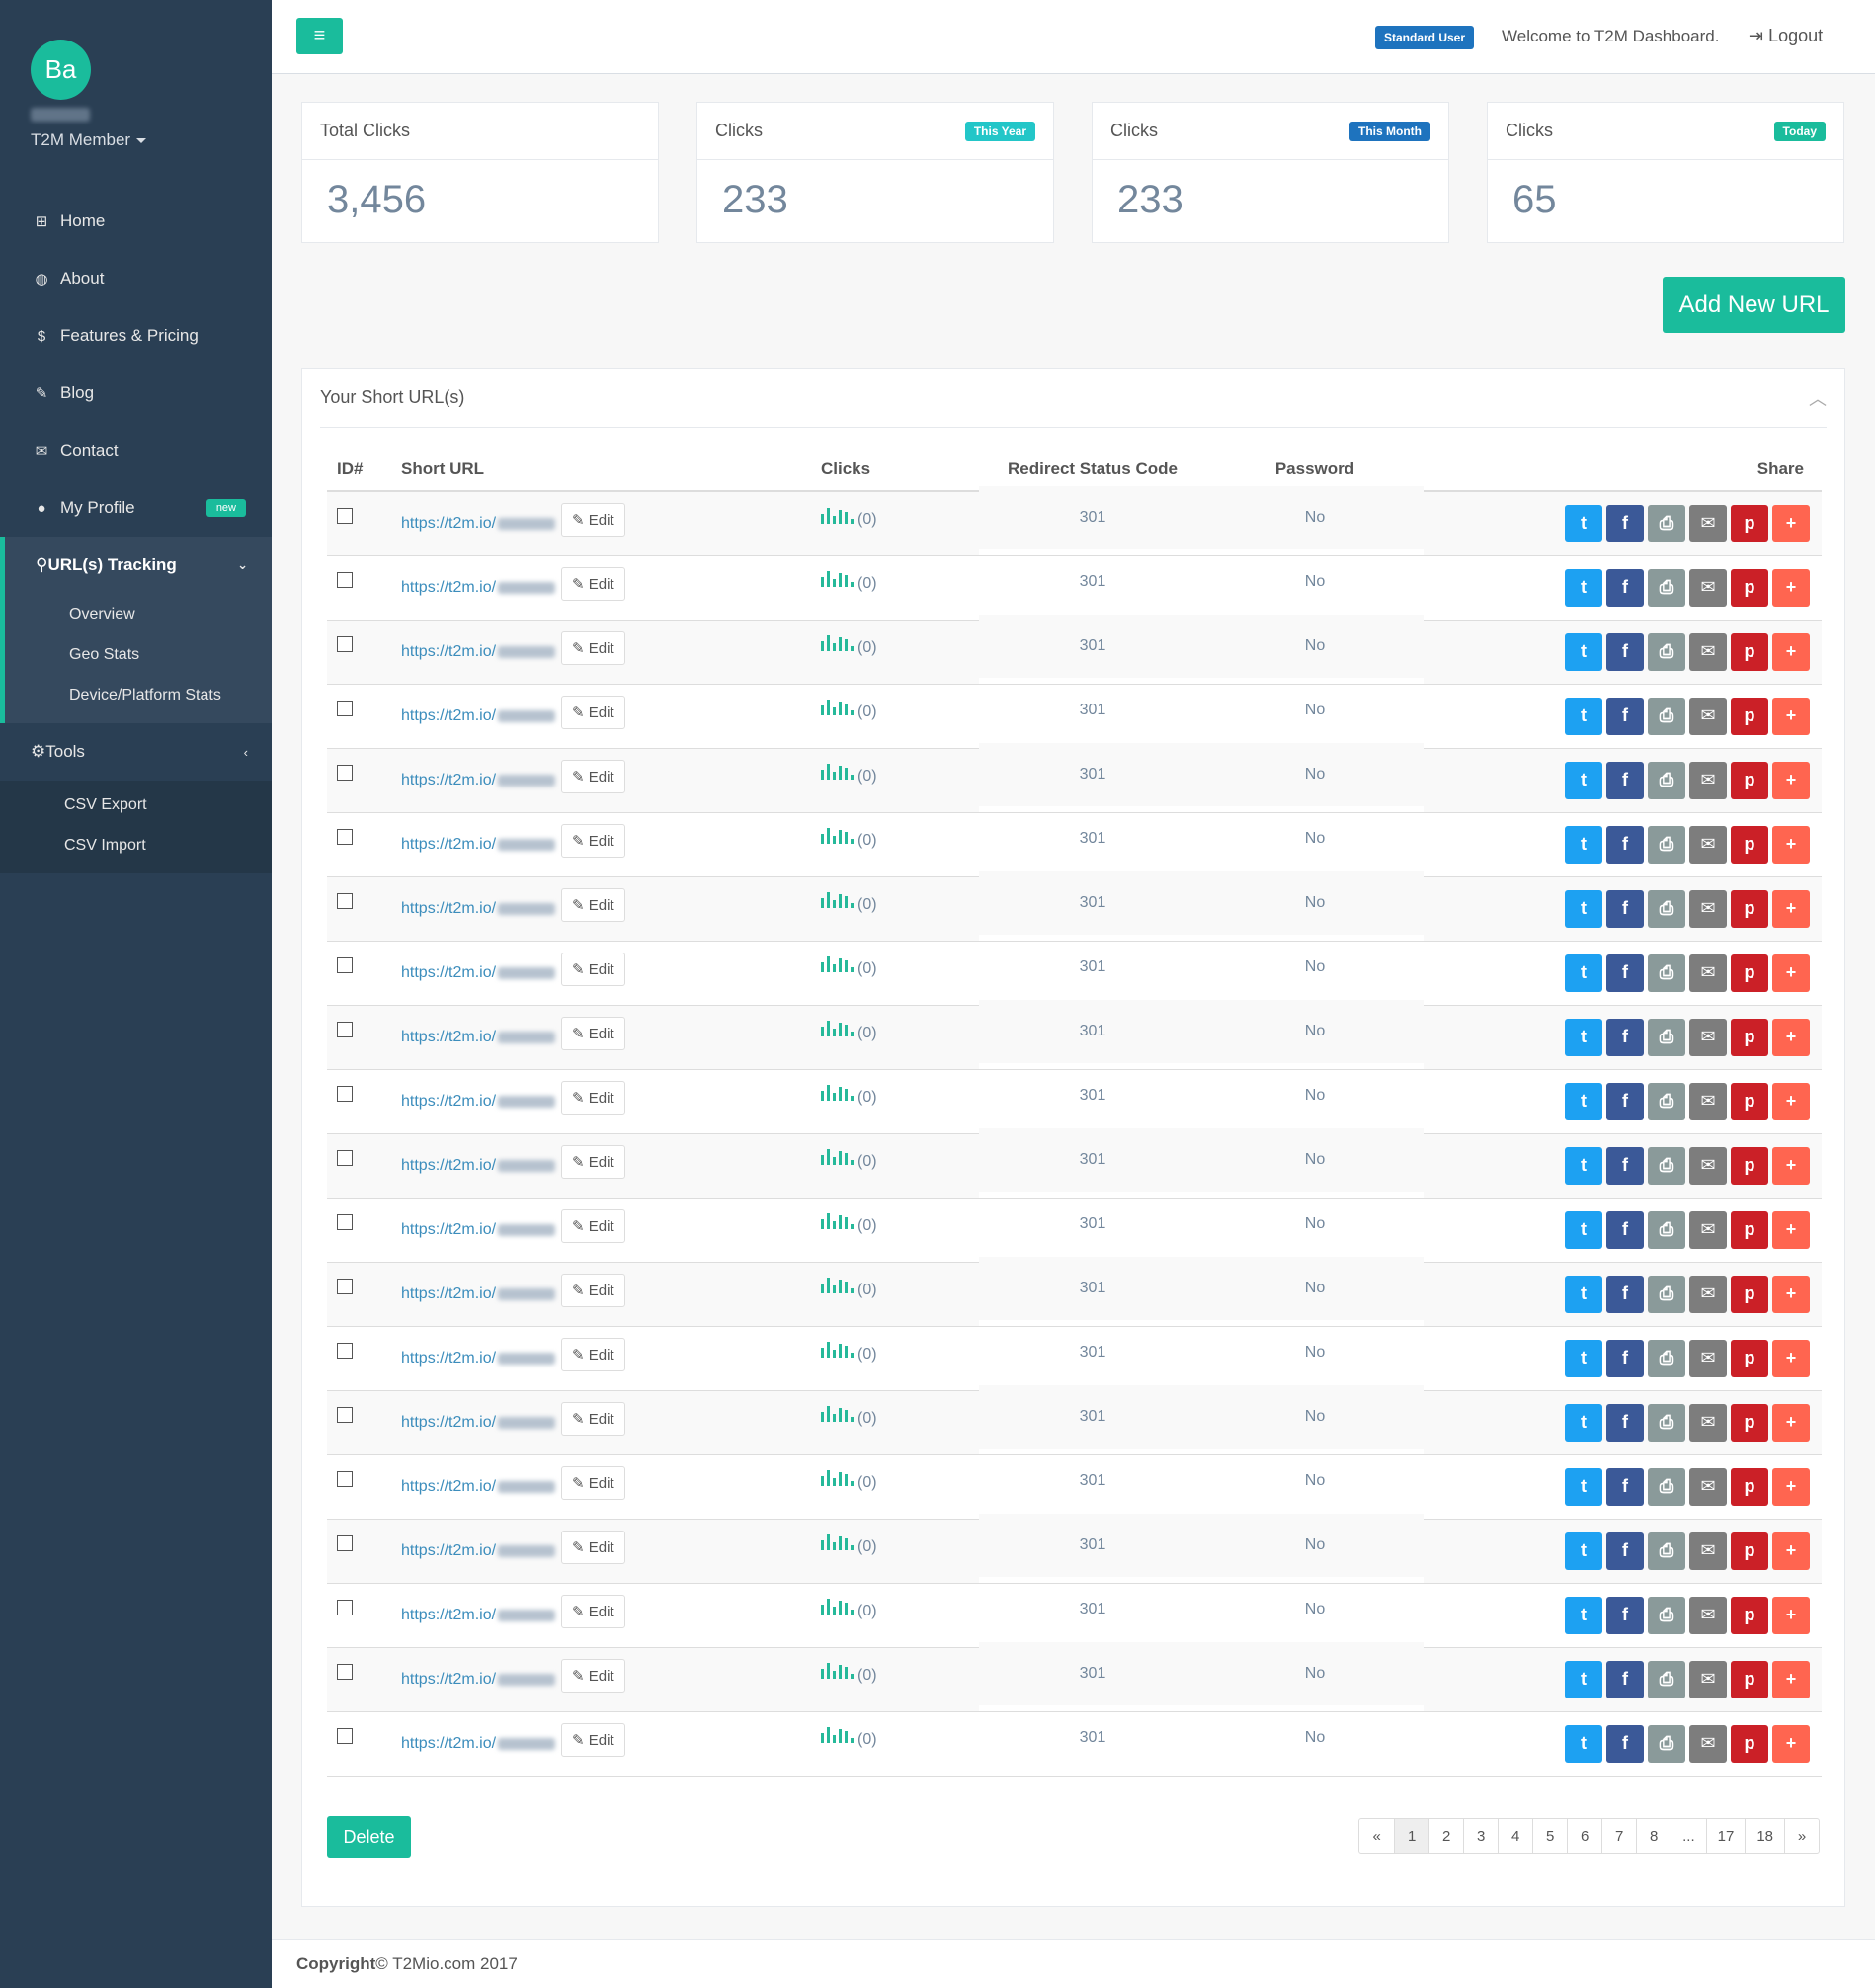  What do you see at coordinates (1654, 1836) in the screenshot?
I see `page-link: 8` at bounding box center [1654, 1836].